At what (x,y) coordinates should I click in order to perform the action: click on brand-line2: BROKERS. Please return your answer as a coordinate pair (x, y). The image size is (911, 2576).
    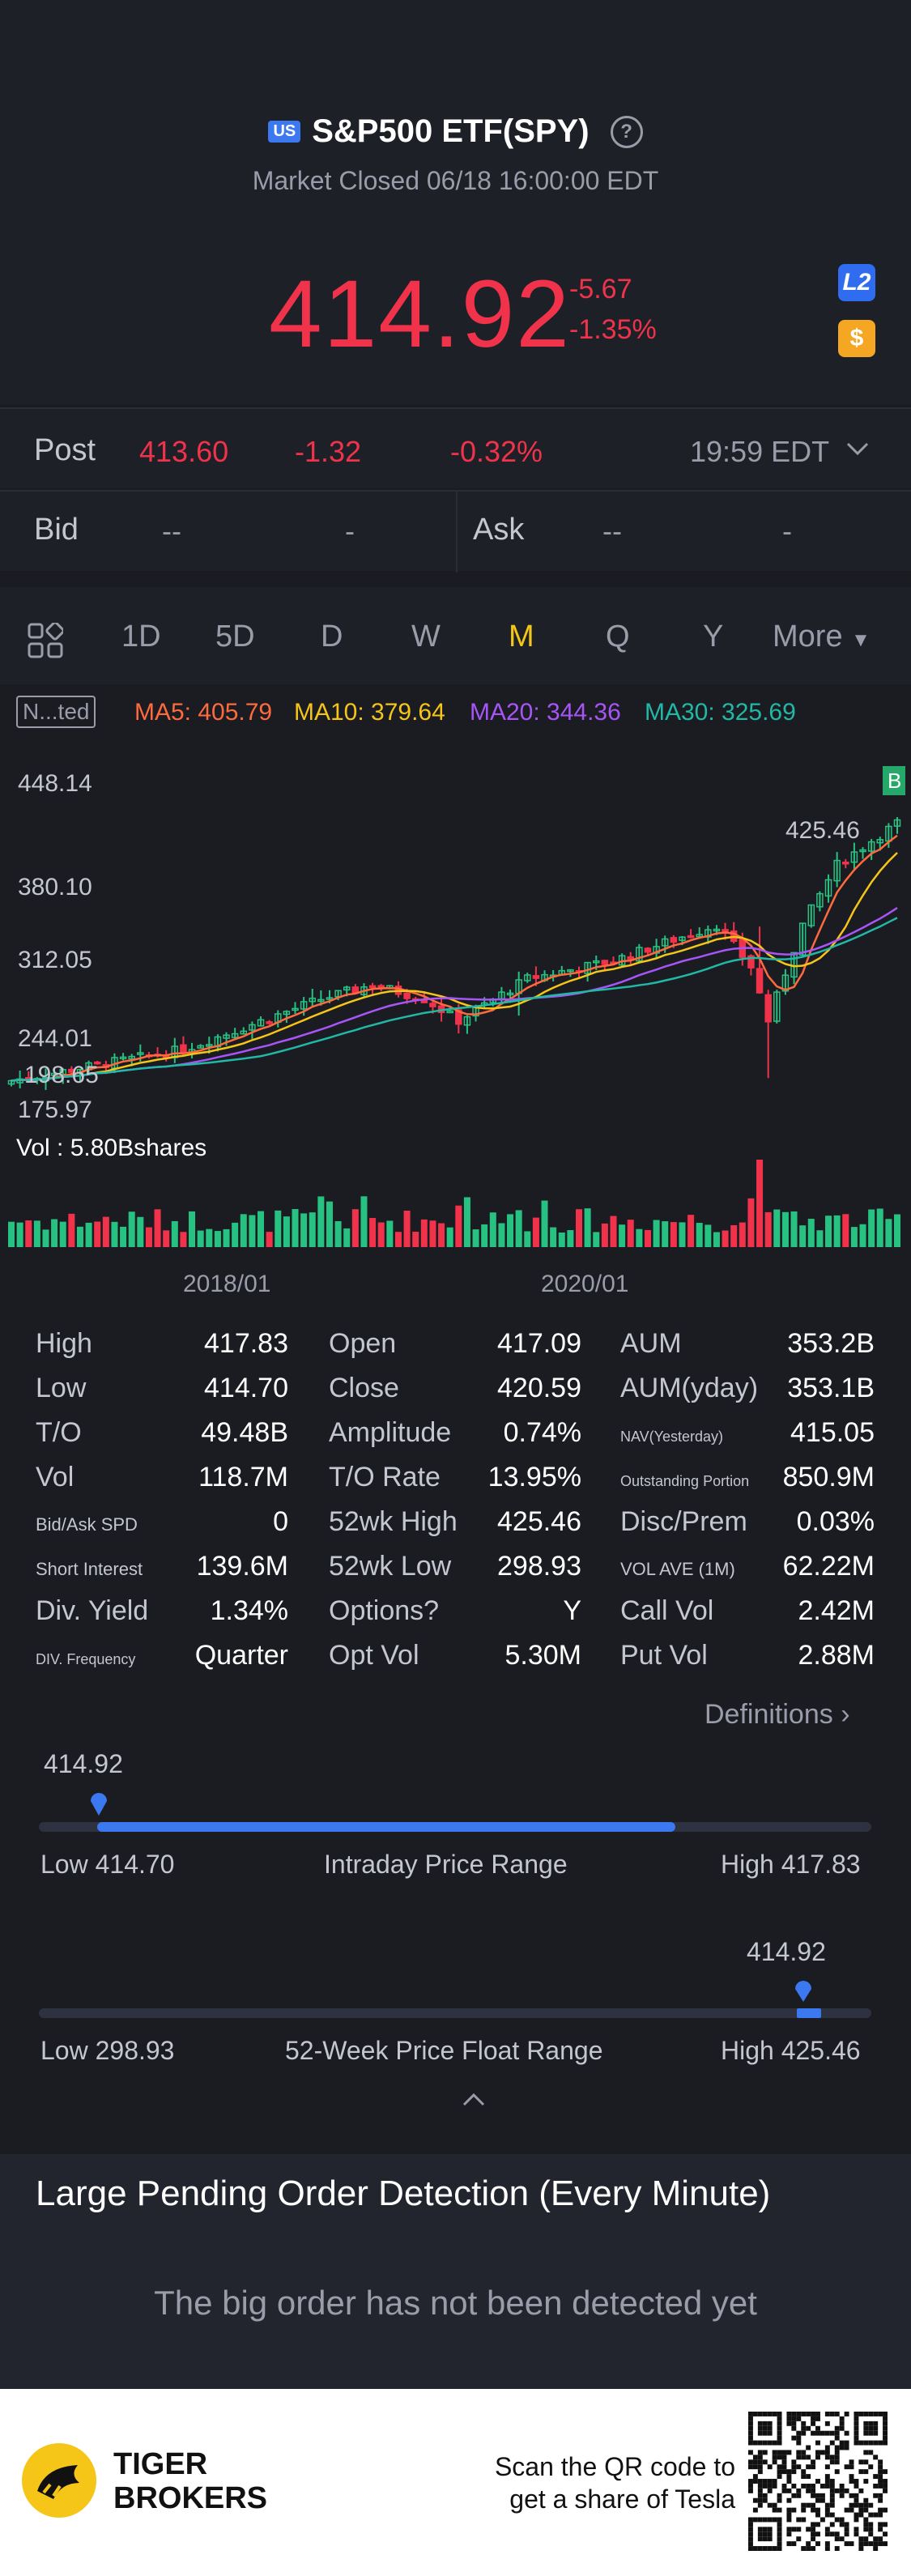
    Looking at the image, I should click on (190, 2498).